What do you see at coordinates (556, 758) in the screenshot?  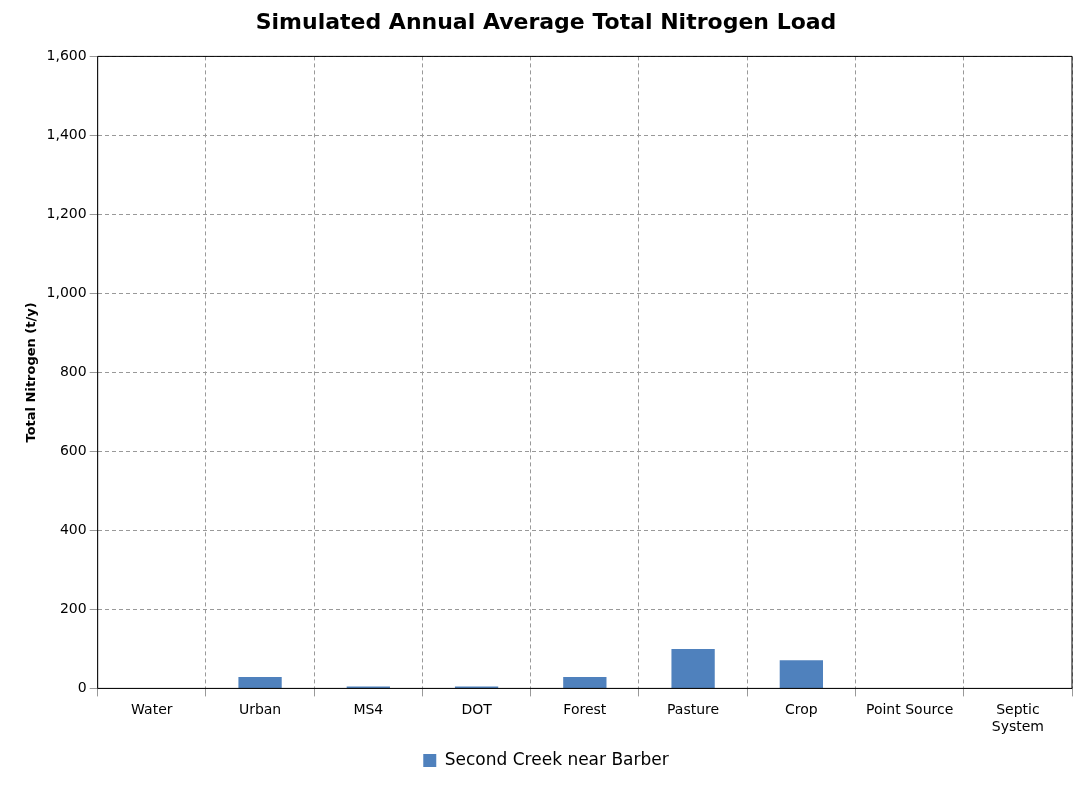 I see `legend-label: Second Creek near Barber` at bounding box center [556, 758].